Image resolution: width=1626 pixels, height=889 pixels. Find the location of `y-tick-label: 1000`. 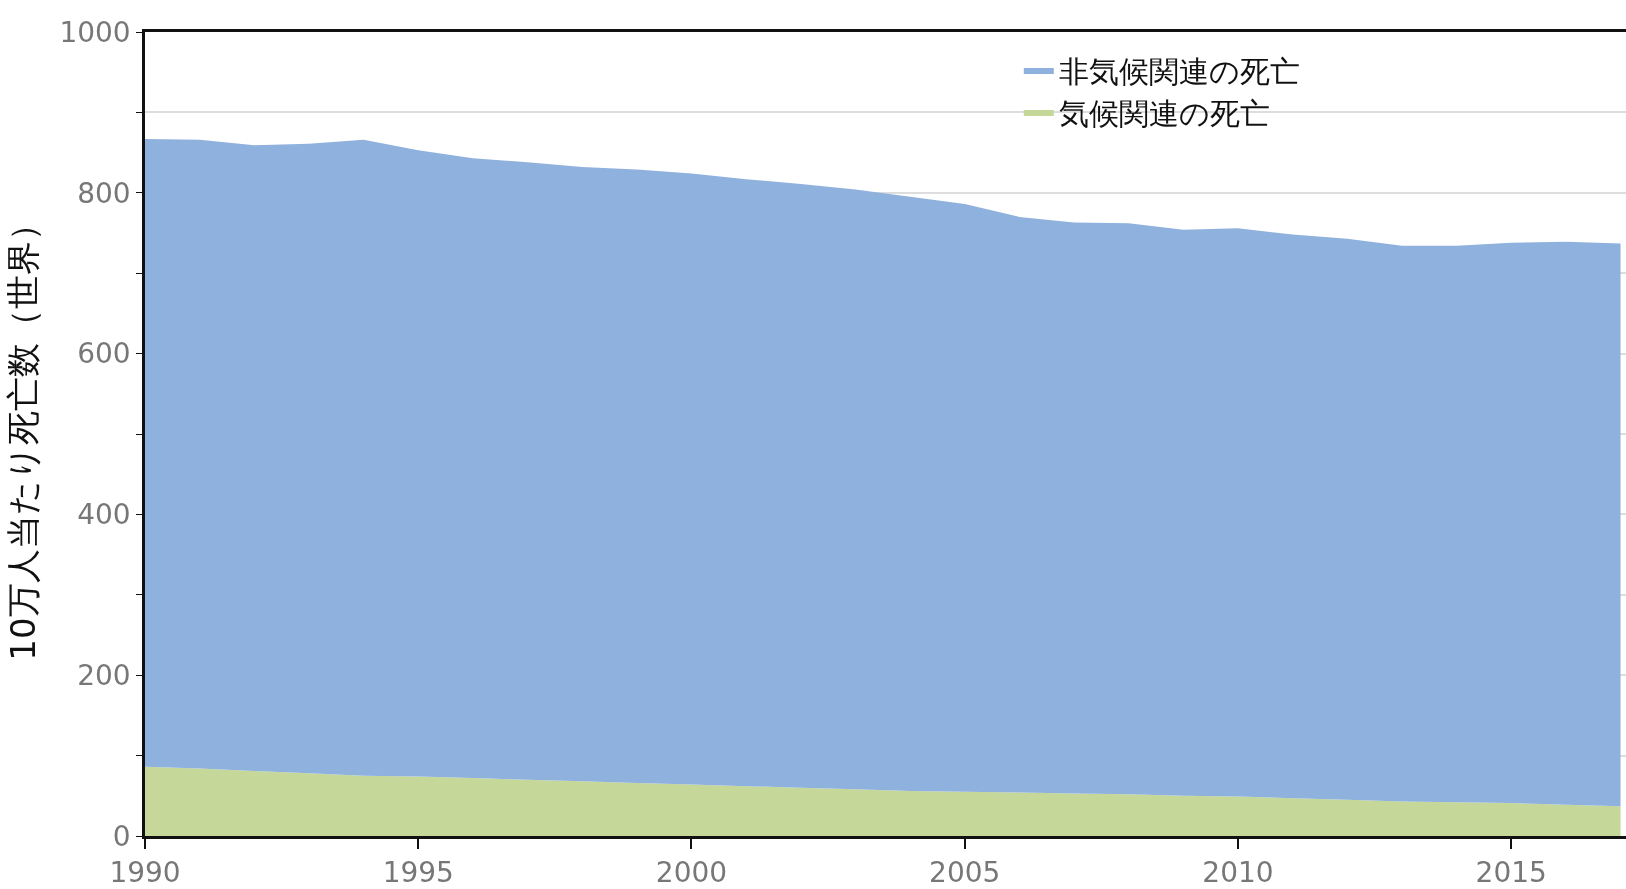

y-tick-label: 1000 is located at coordinates (95, 32).